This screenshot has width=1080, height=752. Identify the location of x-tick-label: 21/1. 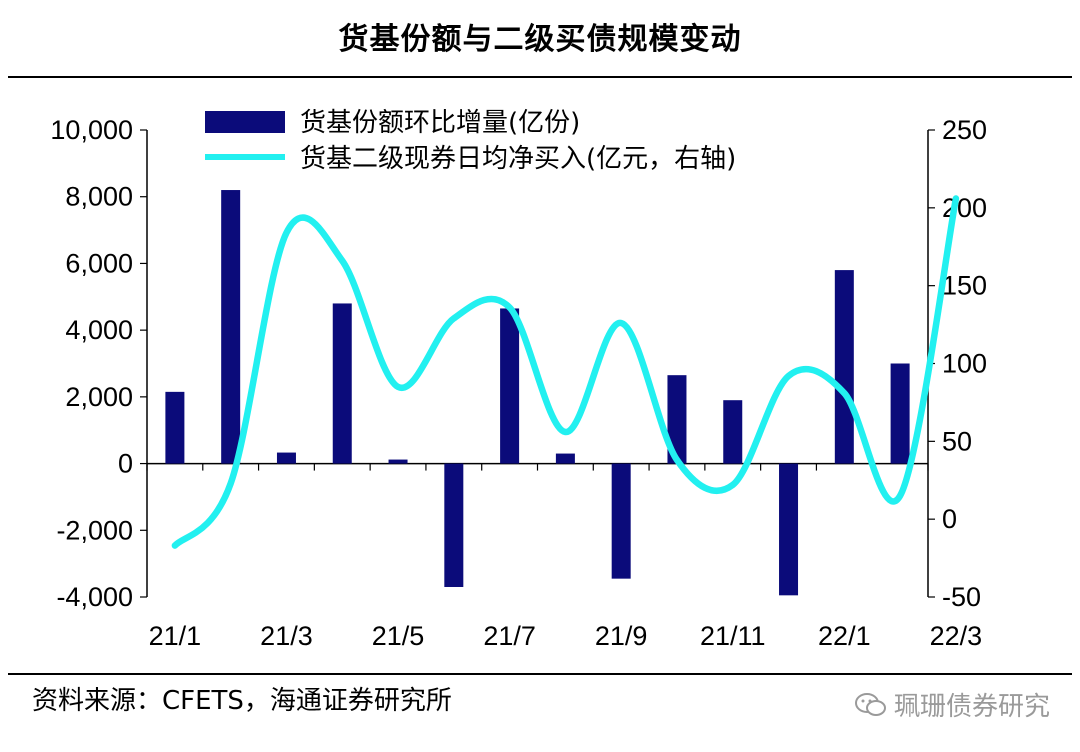
(175, 636).